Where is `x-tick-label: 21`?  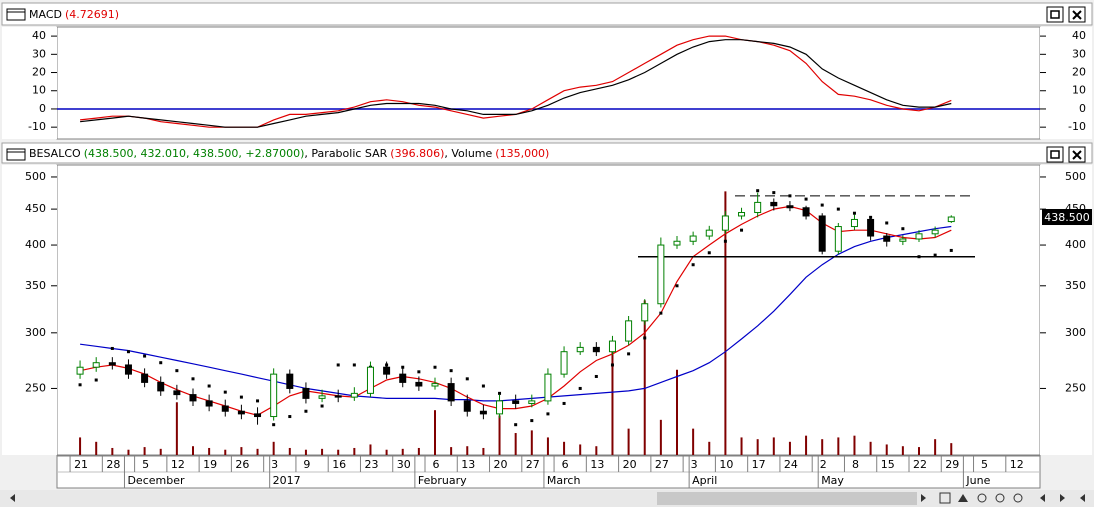
x-tick-label: 21 is located at coordinates (81, 464).